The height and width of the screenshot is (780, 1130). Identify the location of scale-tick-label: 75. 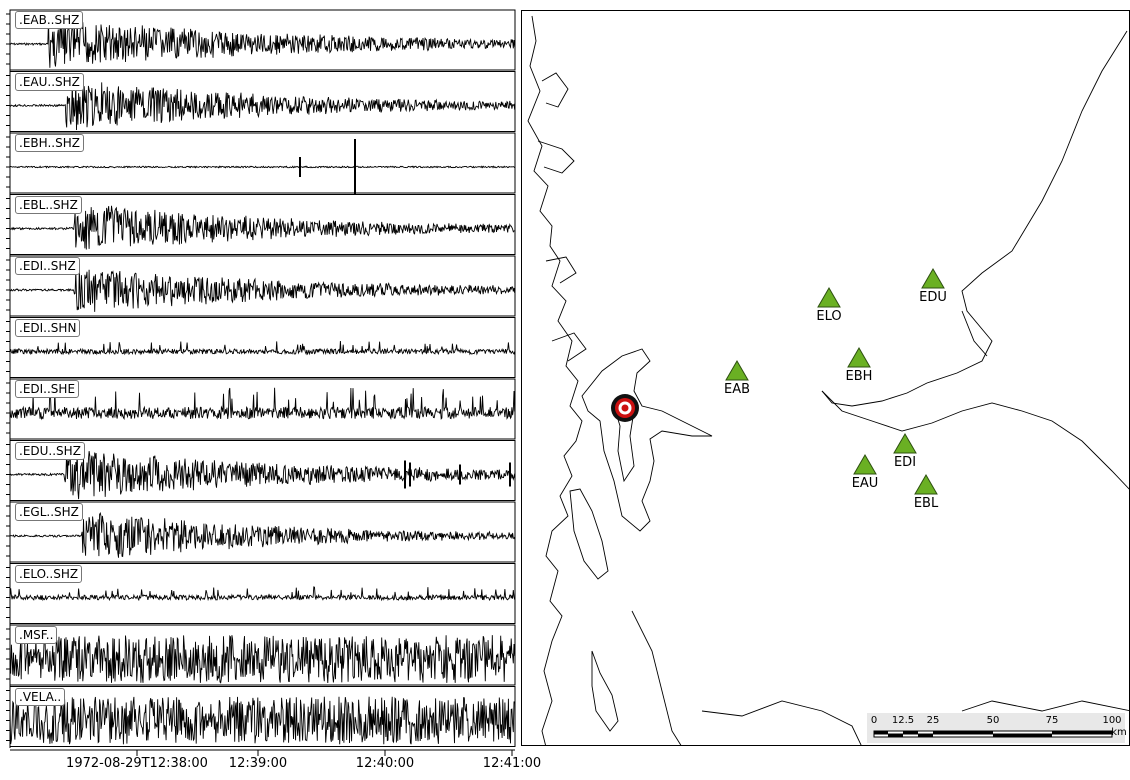
(1052, 720).